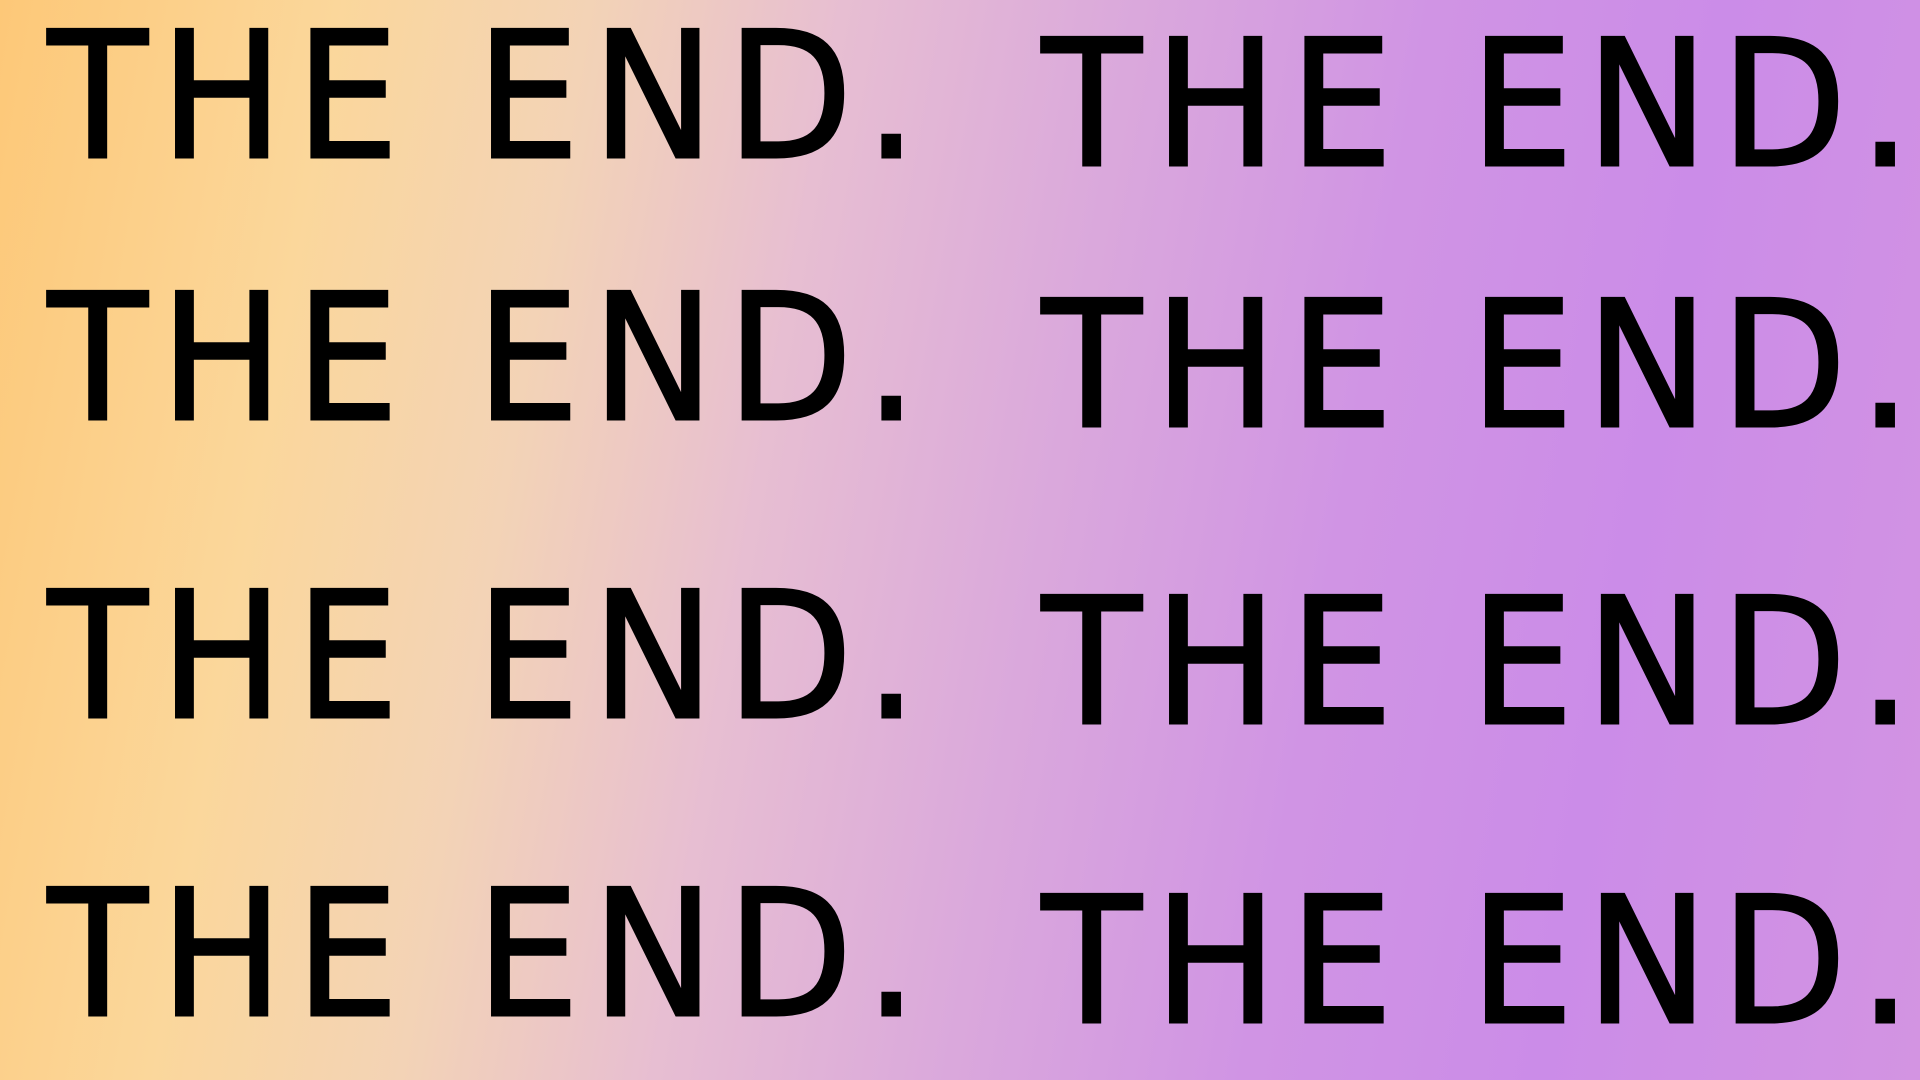 This screenshot has height=1080, width=1920. Describe the element at coordinates (1480, 366) in the screenshot. I see `phrase-row2-right: THE END.` at that location.